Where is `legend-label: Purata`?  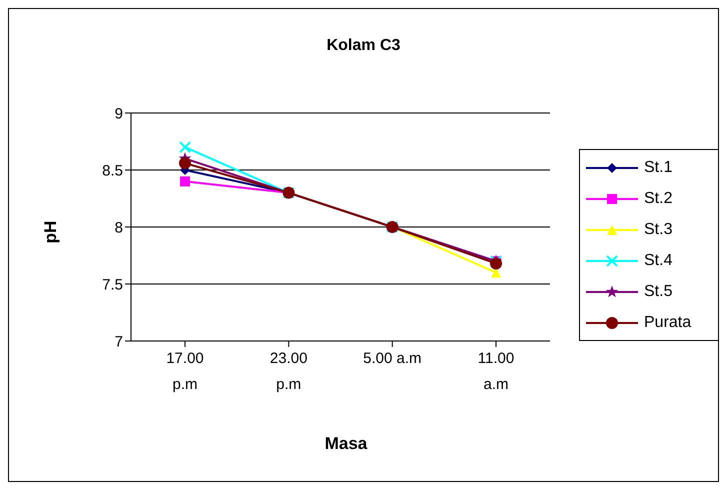 legend-label: Purata is located at coordinates (668, 323).